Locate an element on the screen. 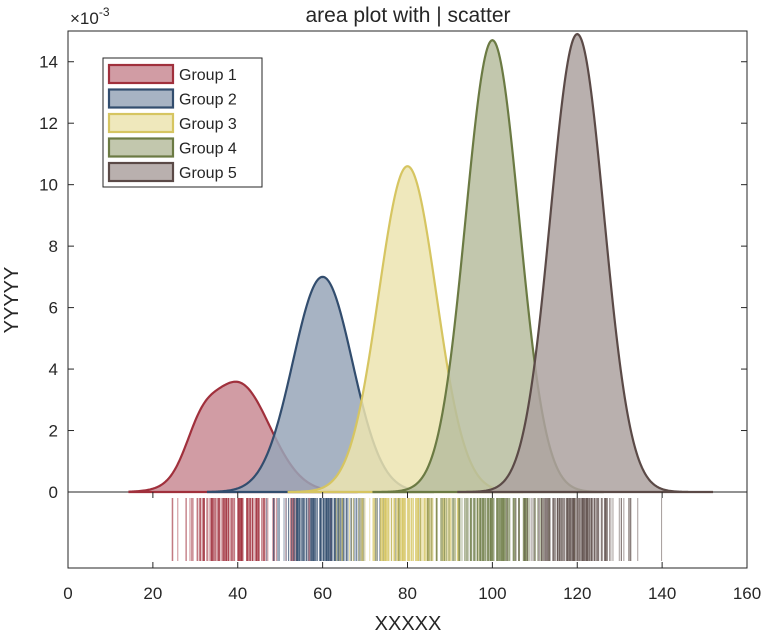 This screenshot has width=767, height=635. legend-label-5: Group 5 is located at coordinates (208, 173).